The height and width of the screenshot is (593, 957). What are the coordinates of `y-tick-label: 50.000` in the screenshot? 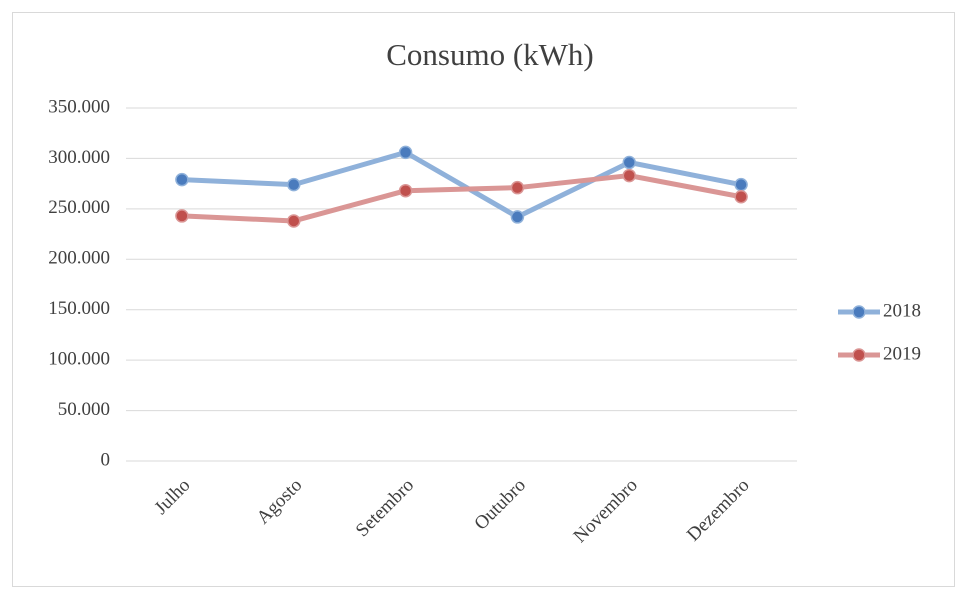 It's located at (84, 409).